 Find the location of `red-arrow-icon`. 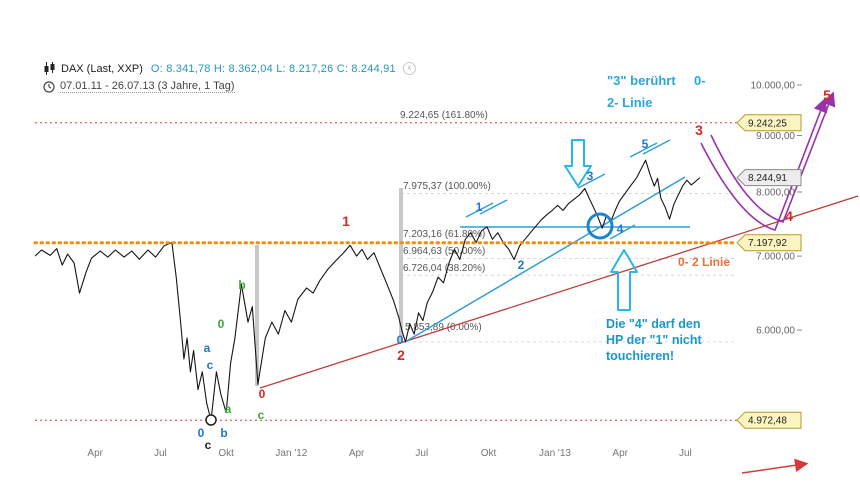

red-arrow-icon is located at coordinates (775, 466).